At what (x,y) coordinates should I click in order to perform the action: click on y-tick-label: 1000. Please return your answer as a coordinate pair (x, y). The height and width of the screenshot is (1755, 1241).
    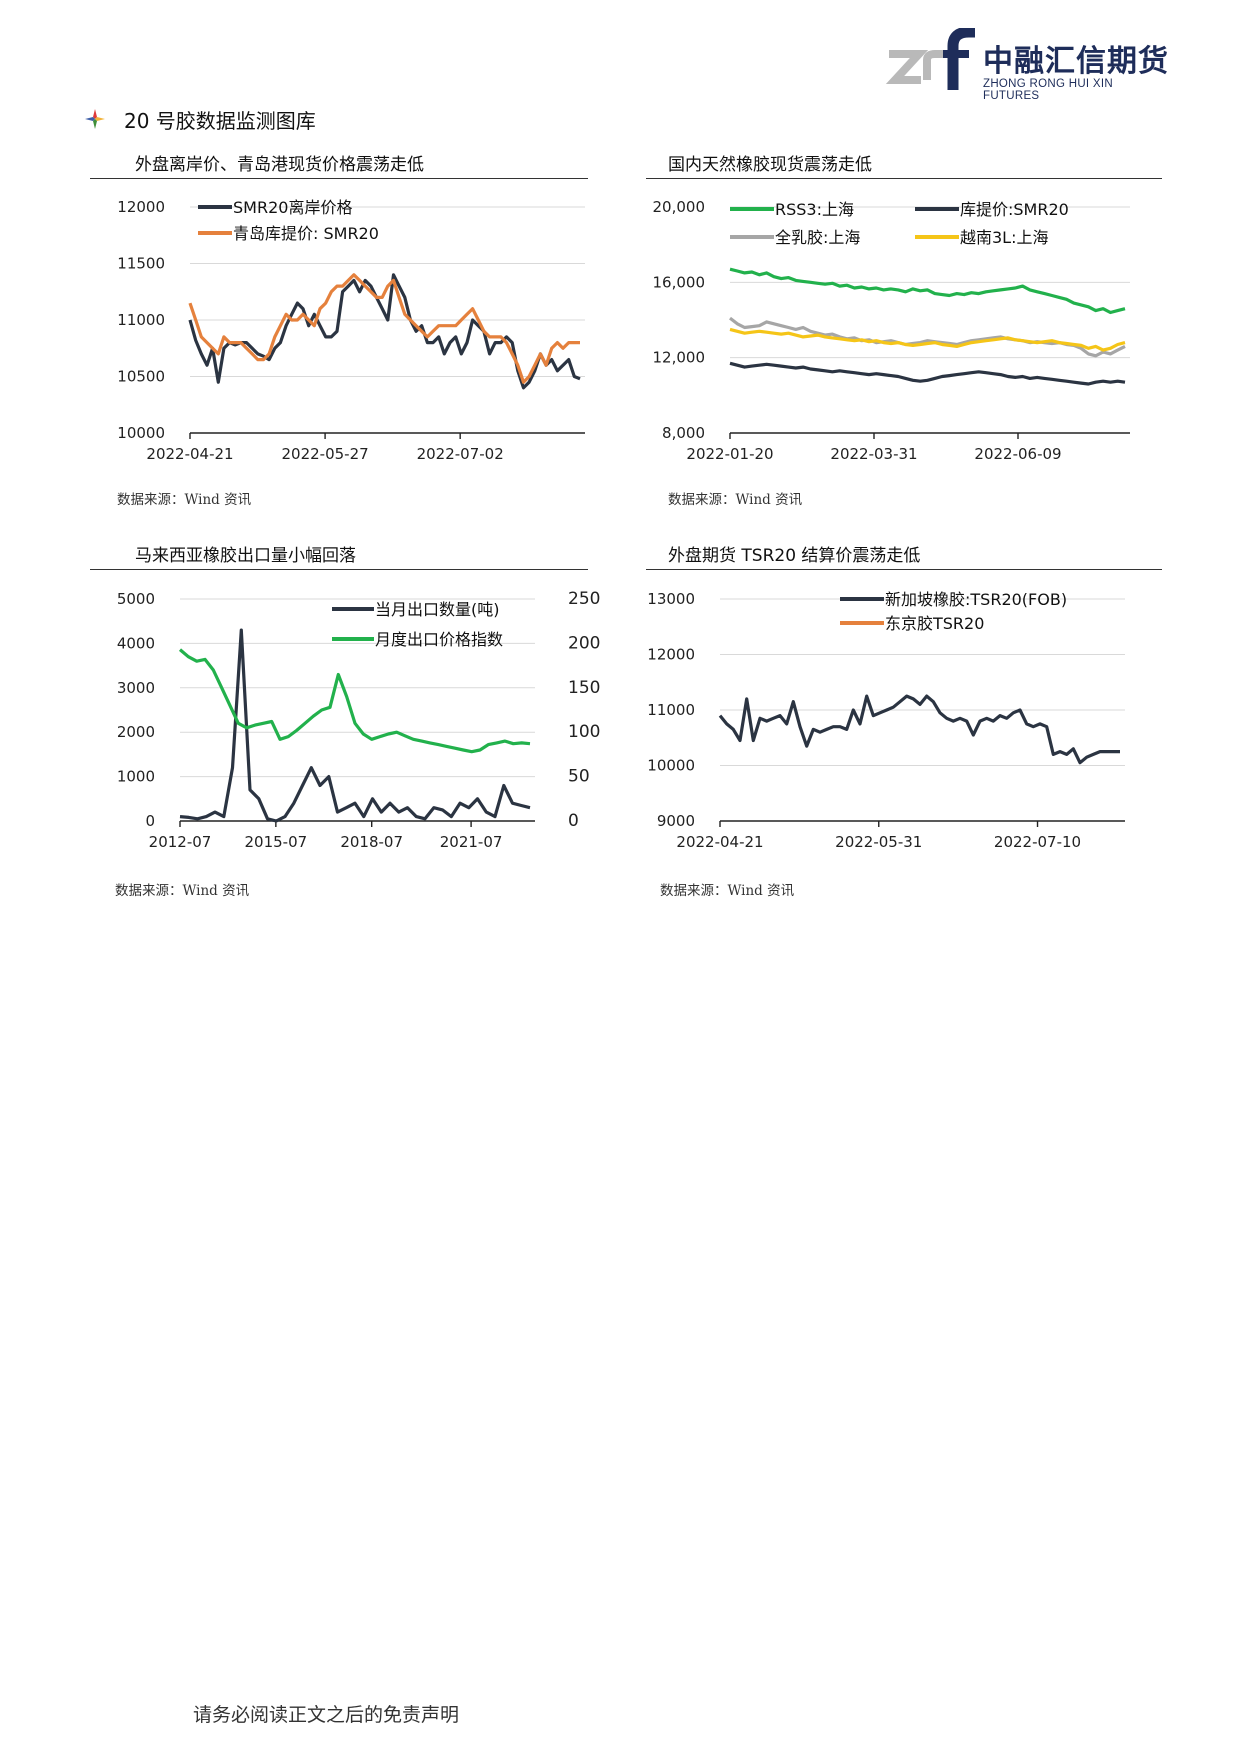
    Looking at the image, I should click on (136, 777).